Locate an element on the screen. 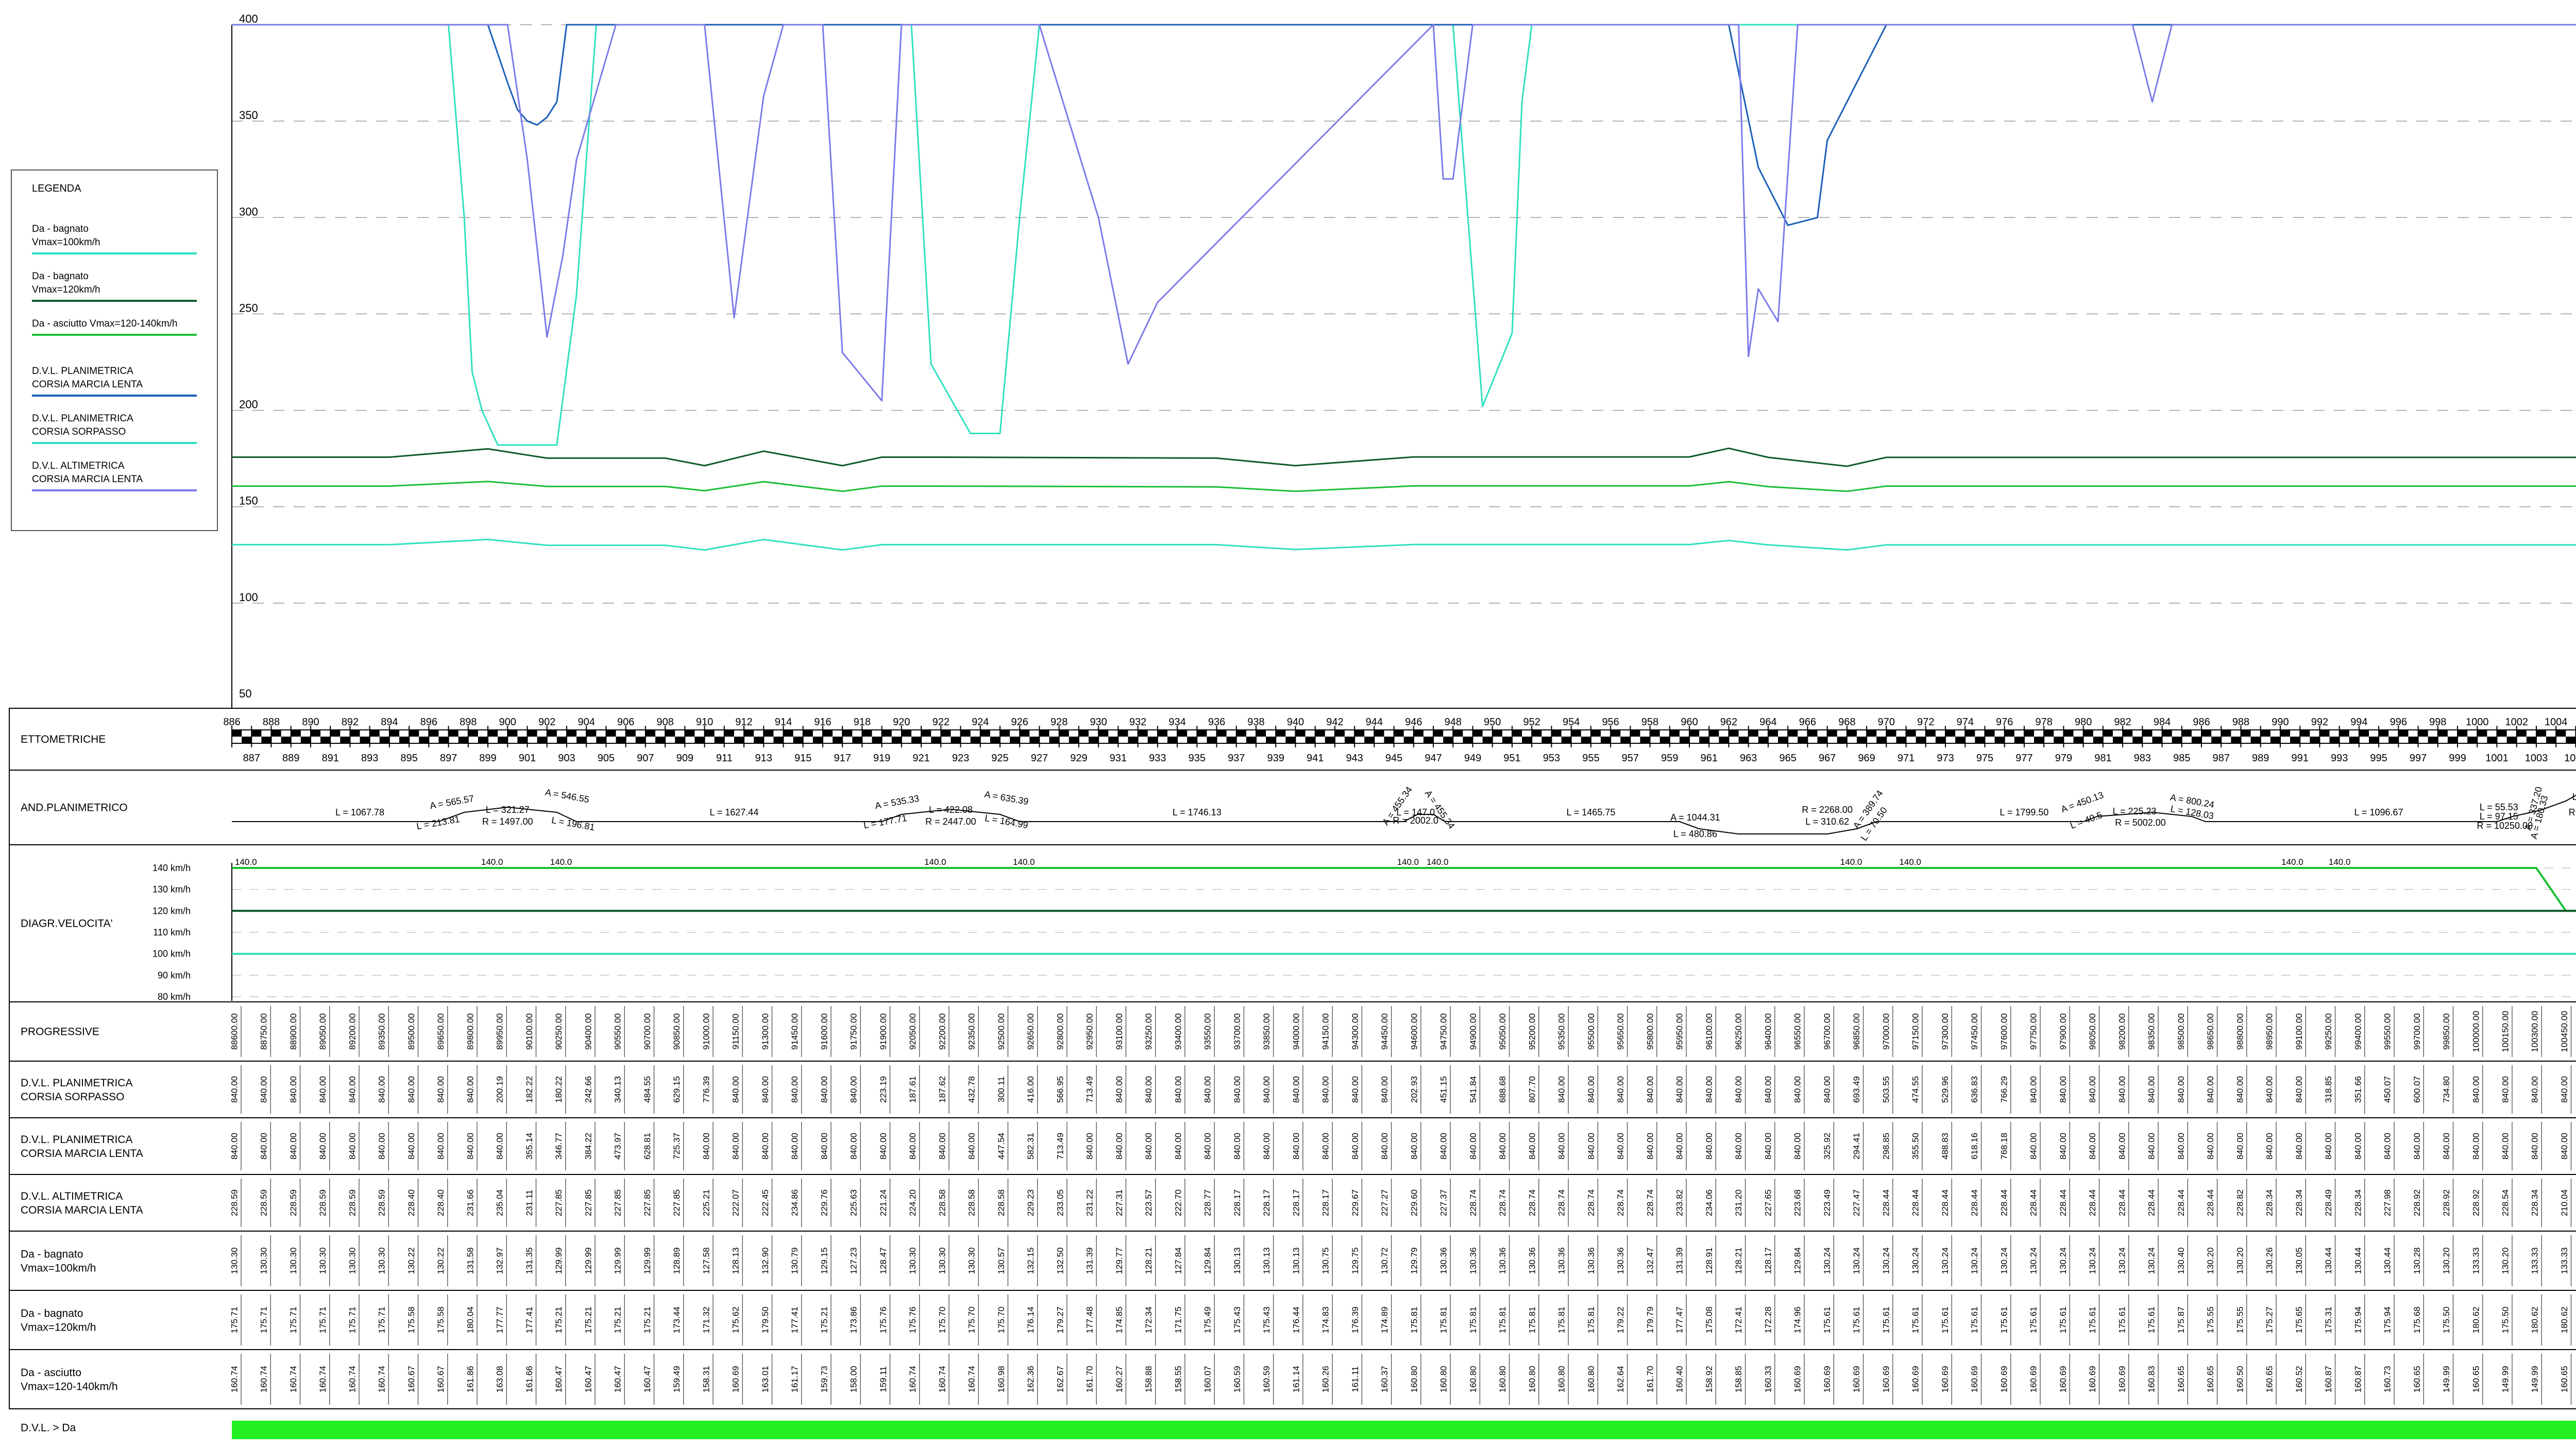  row-label-da_asc: Vmax=120-140km/h is located at coordinates (69, 1387).